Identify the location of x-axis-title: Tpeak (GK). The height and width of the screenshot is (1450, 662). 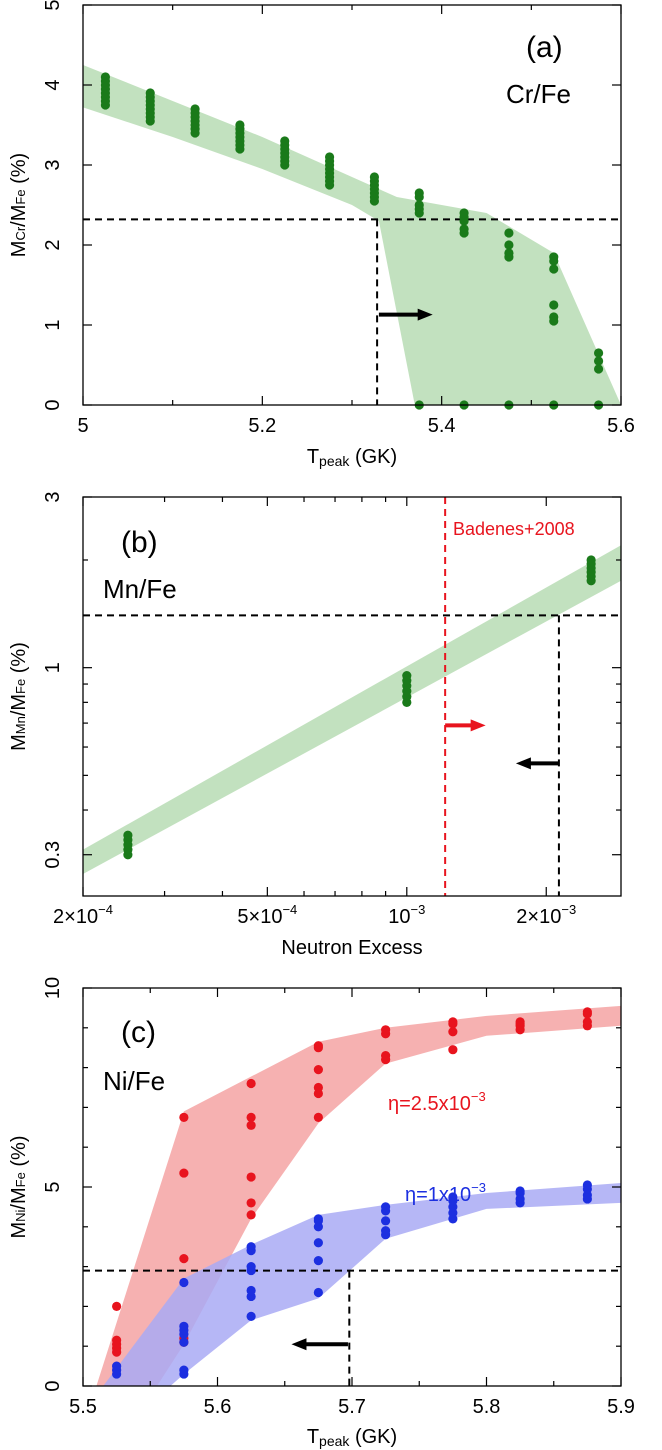
(352, 457).